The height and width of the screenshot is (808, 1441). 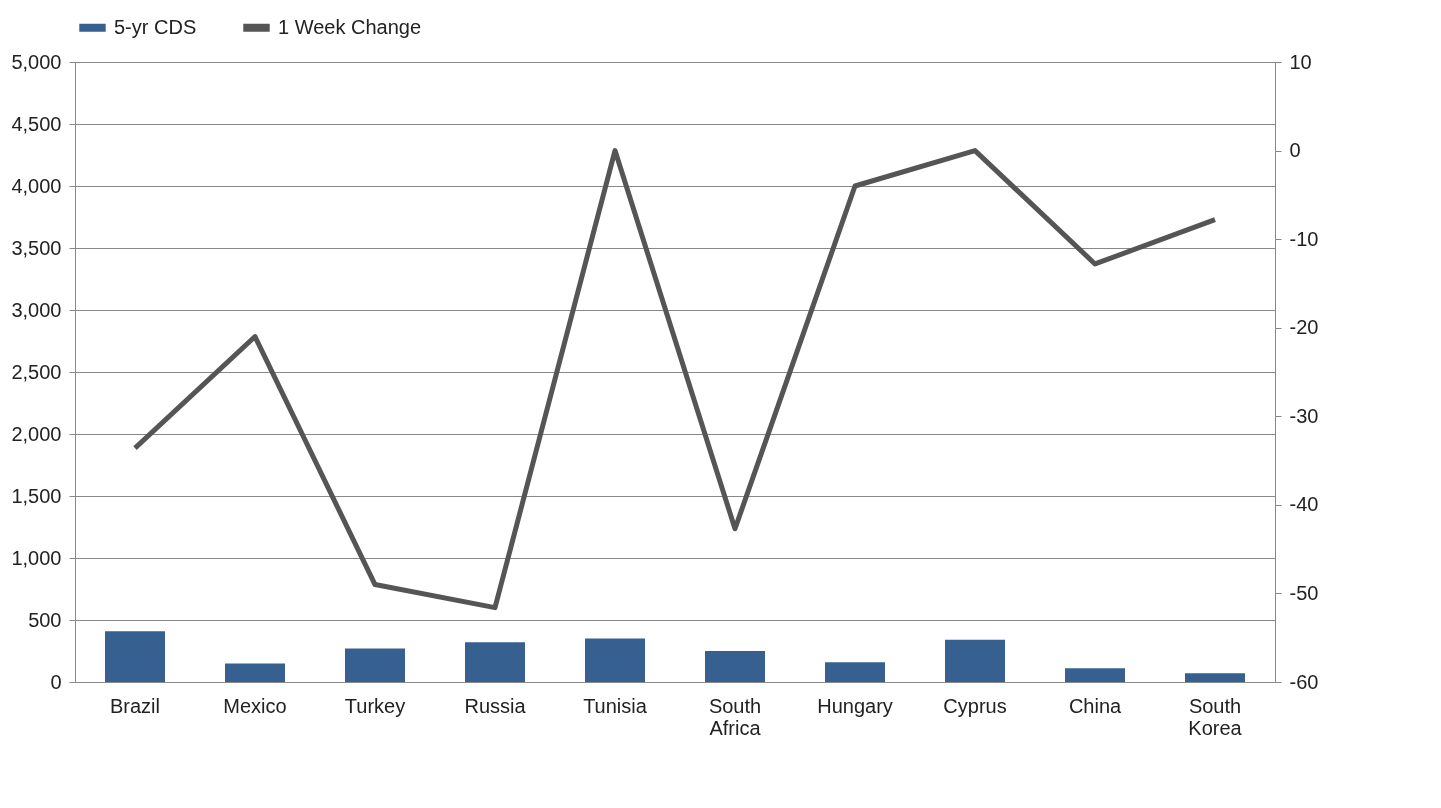 I want to click on x-tick-label: Cyprus, so click(x=975, y=705).